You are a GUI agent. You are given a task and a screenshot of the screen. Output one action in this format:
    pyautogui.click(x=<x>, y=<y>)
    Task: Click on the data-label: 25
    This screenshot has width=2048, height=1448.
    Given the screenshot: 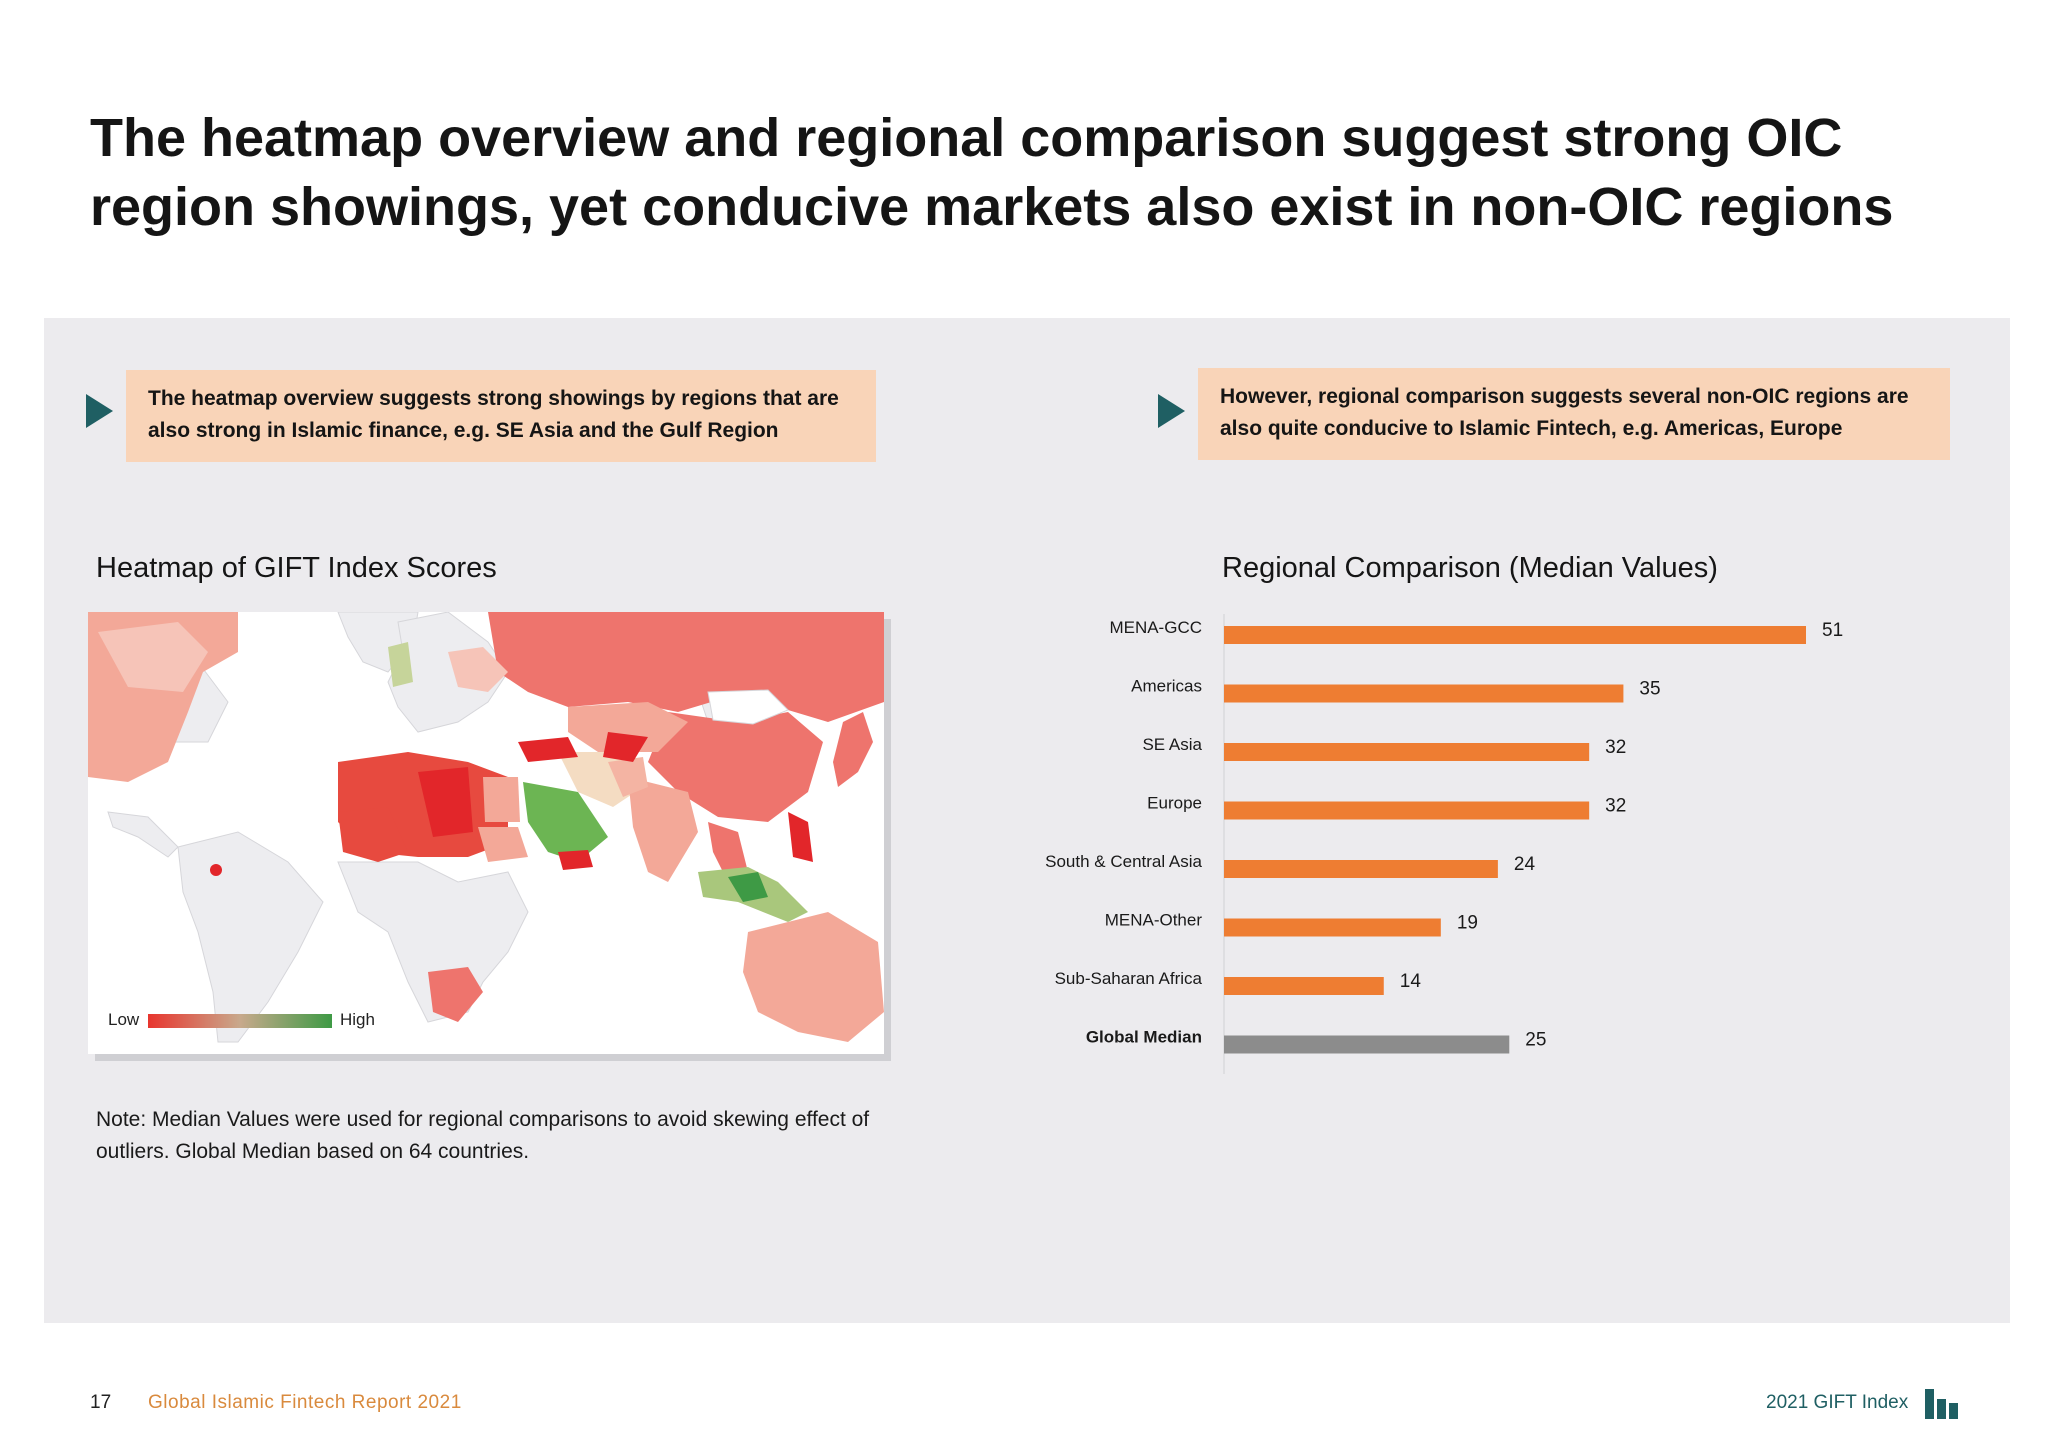 What is the action you would take?
    pyautogui.click(x=1535, y=1040)
    